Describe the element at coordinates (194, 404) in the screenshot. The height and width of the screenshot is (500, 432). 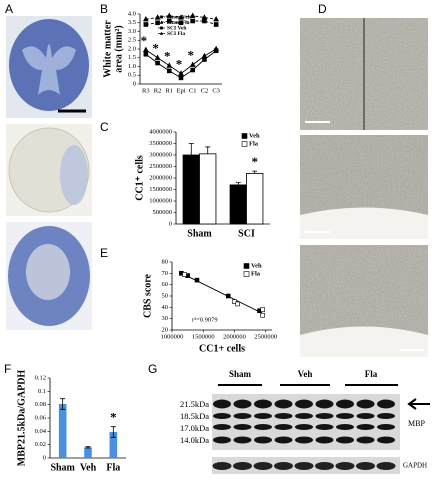
I see `marker-label: 21.5kDa` at that location.